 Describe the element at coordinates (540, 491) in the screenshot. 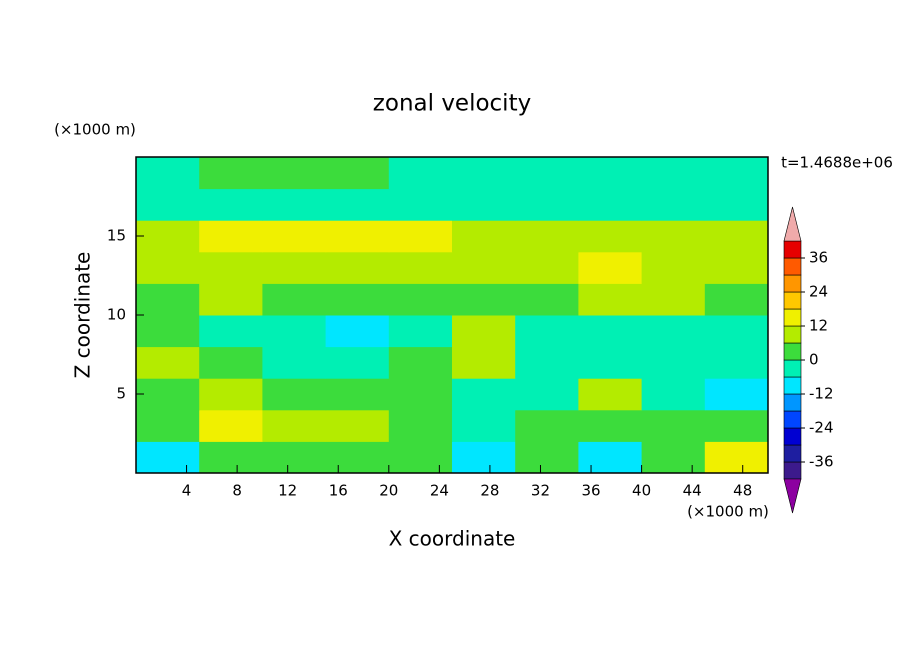

I see `x-tick-label: 32` at that location.